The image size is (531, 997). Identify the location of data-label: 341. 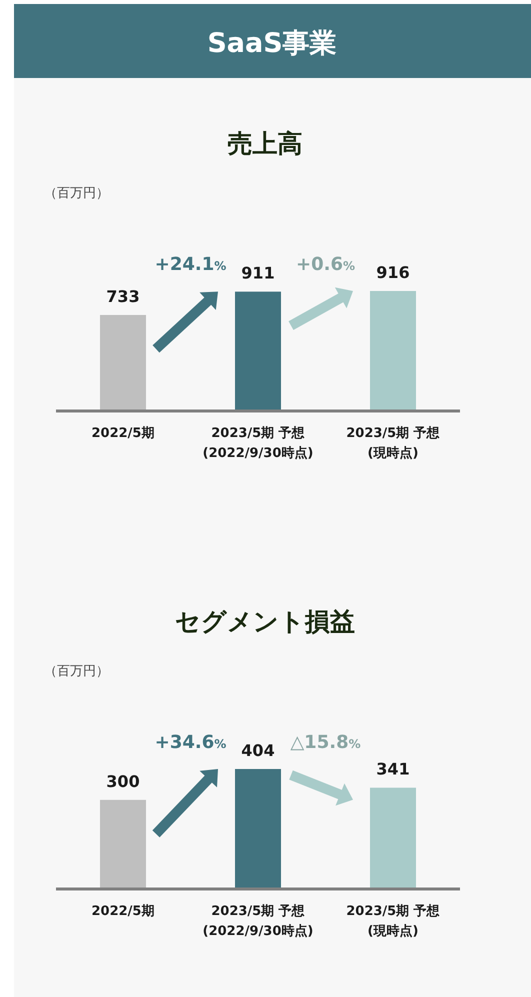
(393, 769).